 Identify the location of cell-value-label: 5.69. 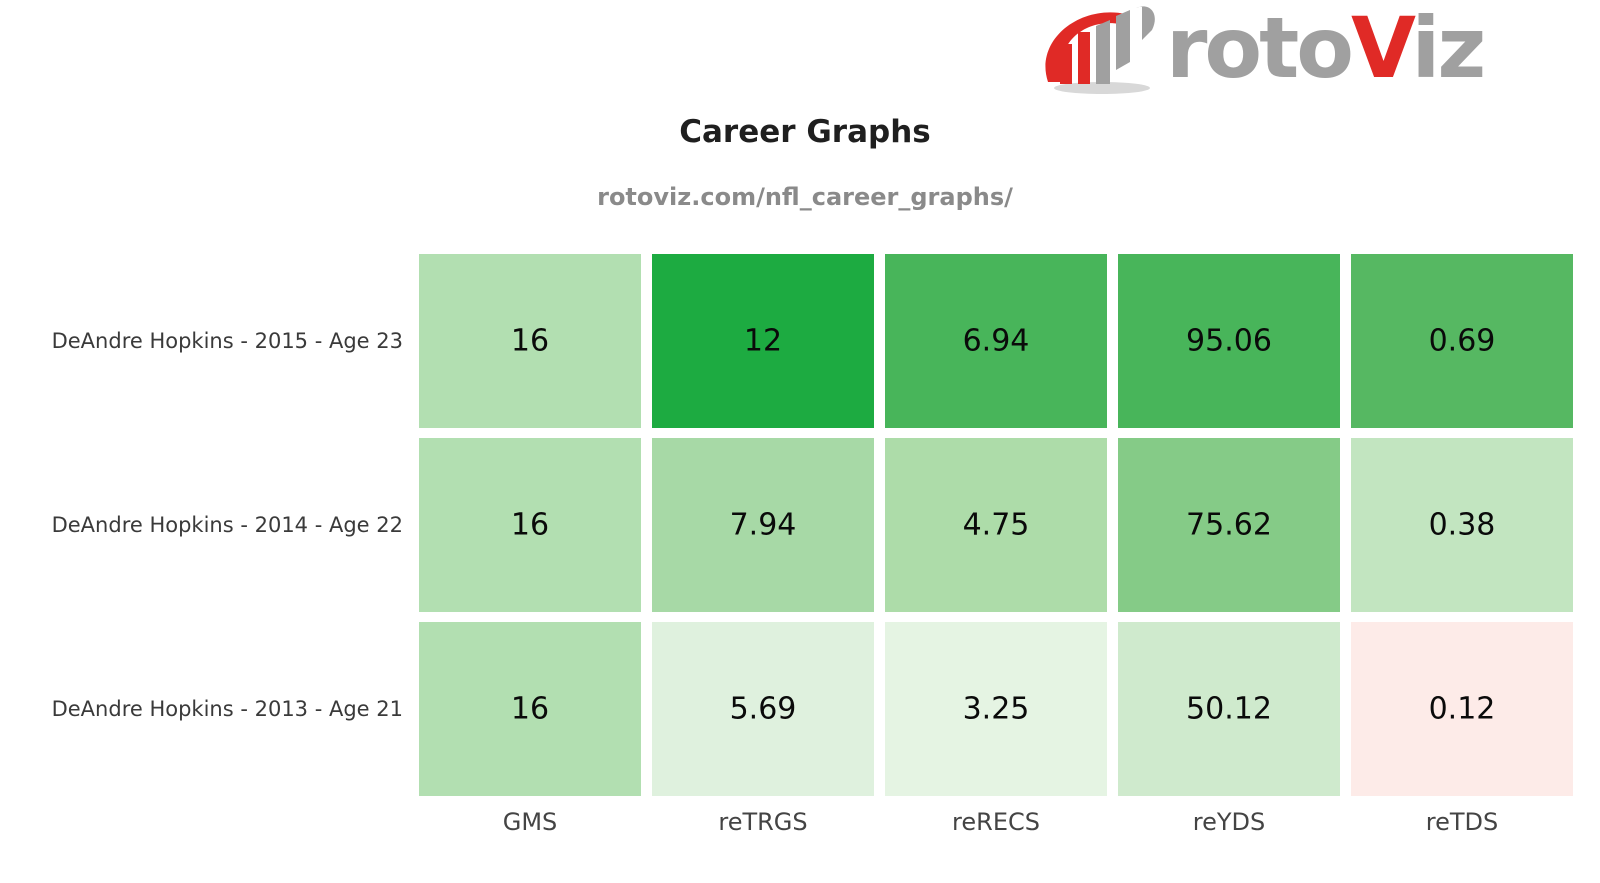
(763, 709).